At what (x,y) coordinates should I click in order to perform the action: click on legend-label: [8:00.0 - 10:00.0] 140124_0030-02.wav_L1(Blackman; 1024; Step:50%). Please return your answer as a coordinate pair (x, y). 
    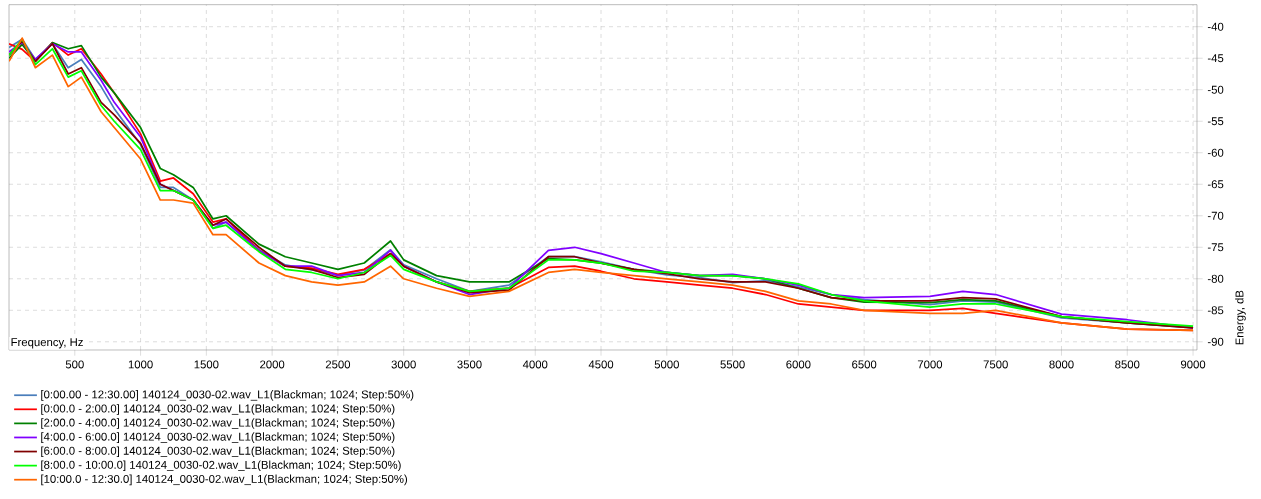
    Looking at the image, I should click on (221, 466).